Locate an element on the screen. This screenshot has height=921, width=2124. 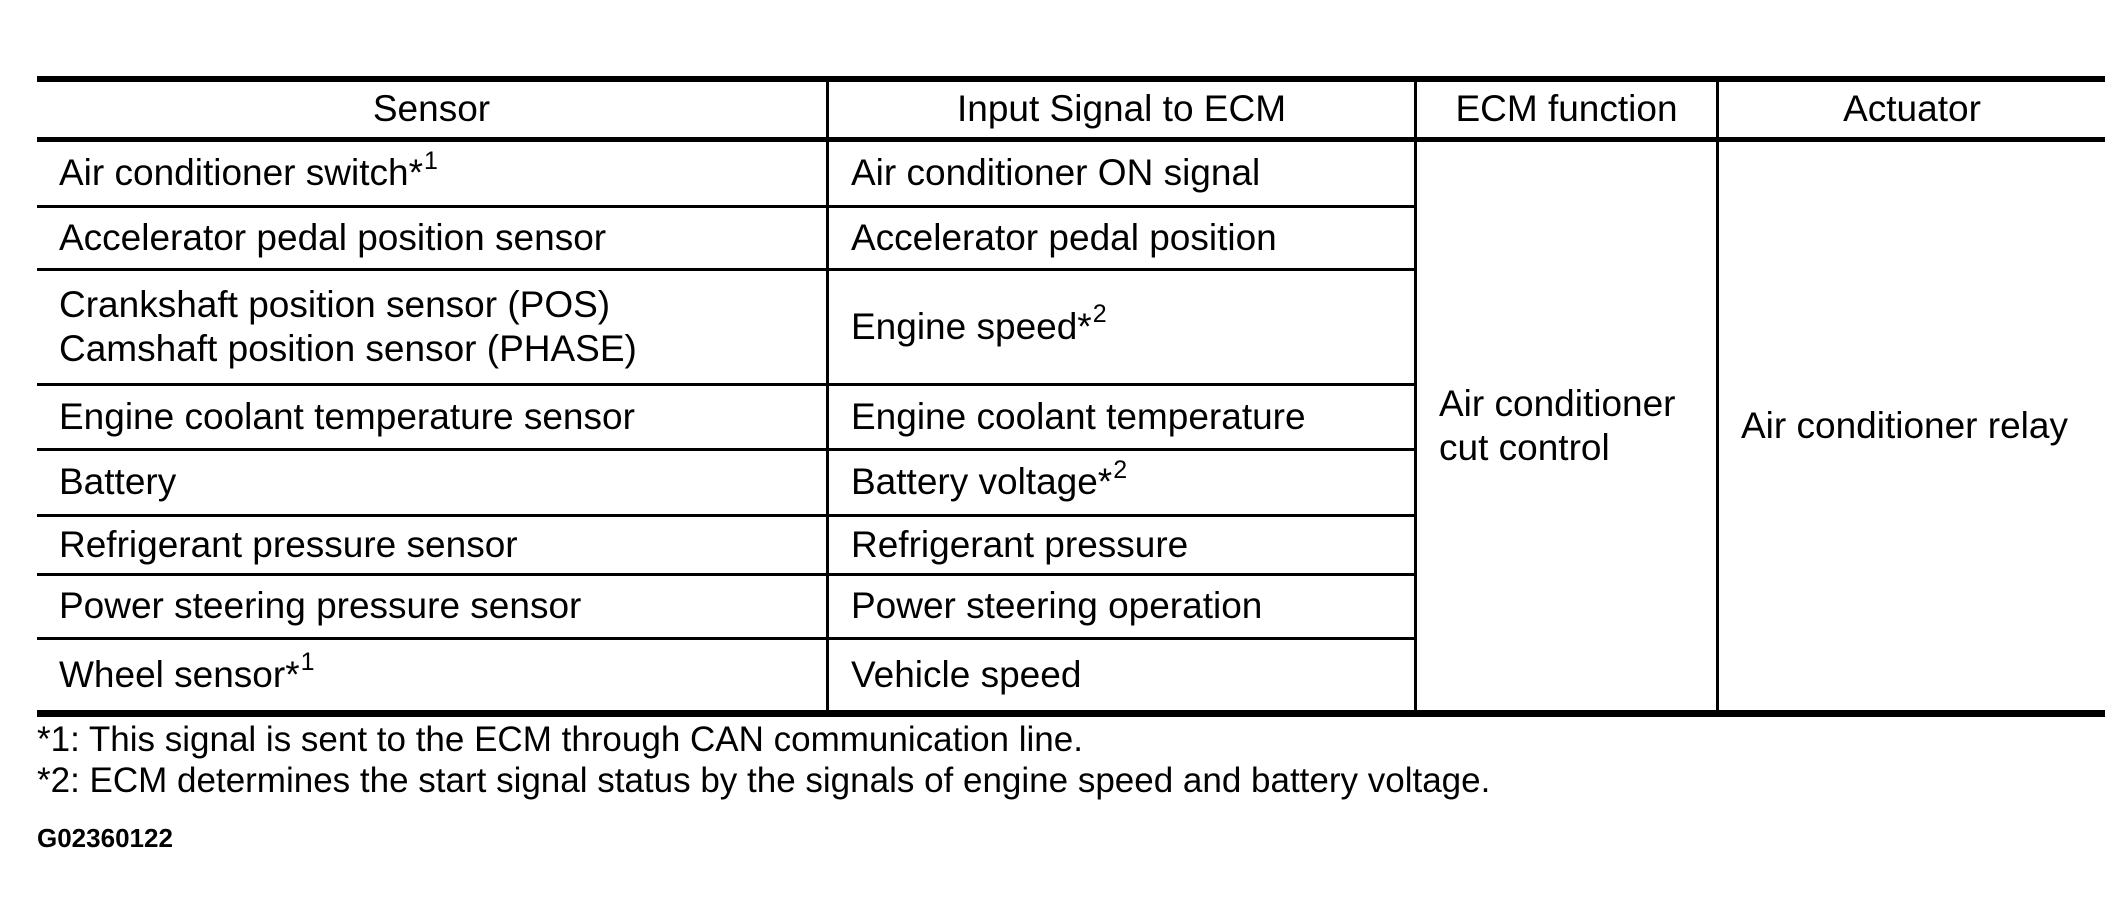
sensor-cell: Refrigerant pressure sensor is located at coordinates (433, 546).